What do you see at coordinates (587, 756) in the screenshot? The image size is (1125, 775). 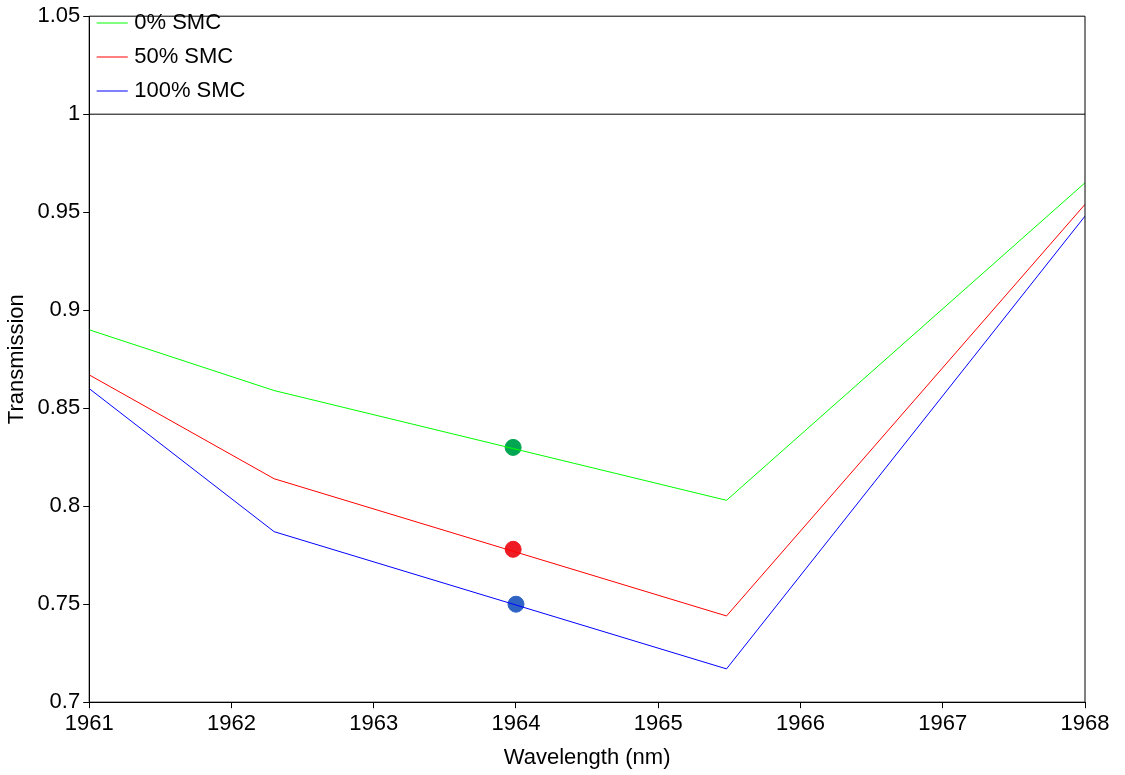 I see `x-axis-title: Wavelength (nm)` at bounding box center [587, 756].